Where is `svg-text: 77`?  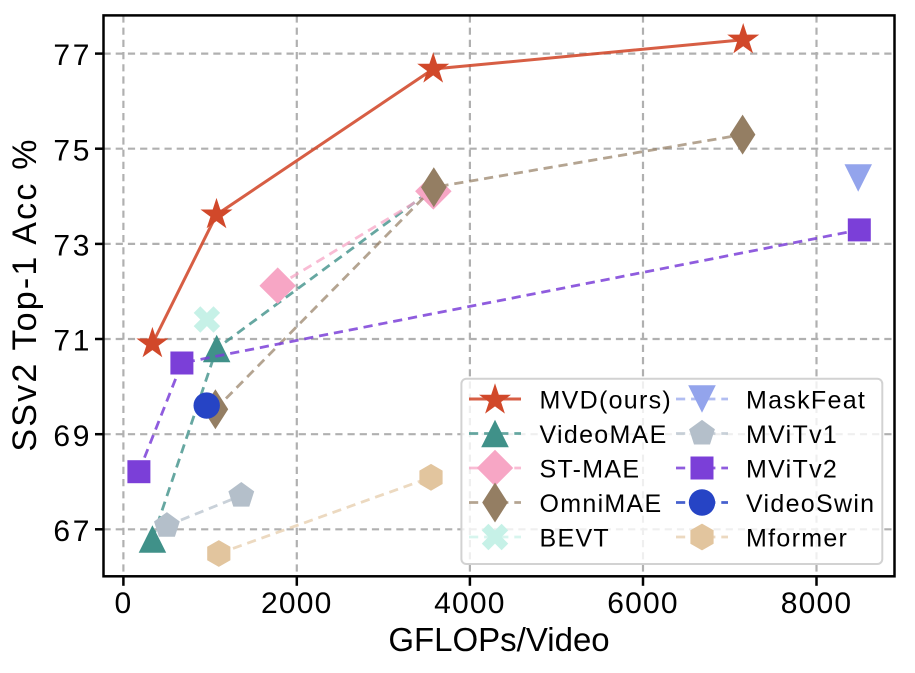 svg-text: 77 is located at coordinates (72, 55).